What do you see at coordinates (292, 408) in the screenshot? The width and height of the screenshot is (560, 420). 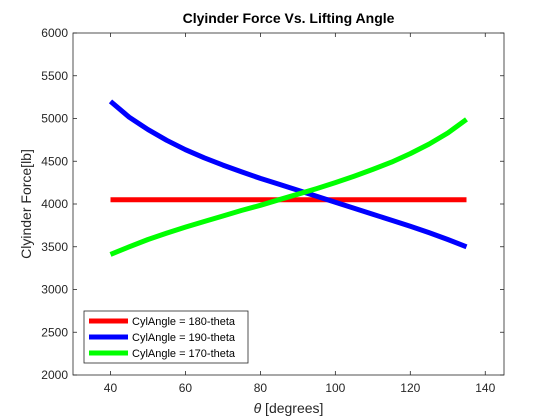 I see `x-axis-label-text: [degrees]` at bounding box center [292, 408].